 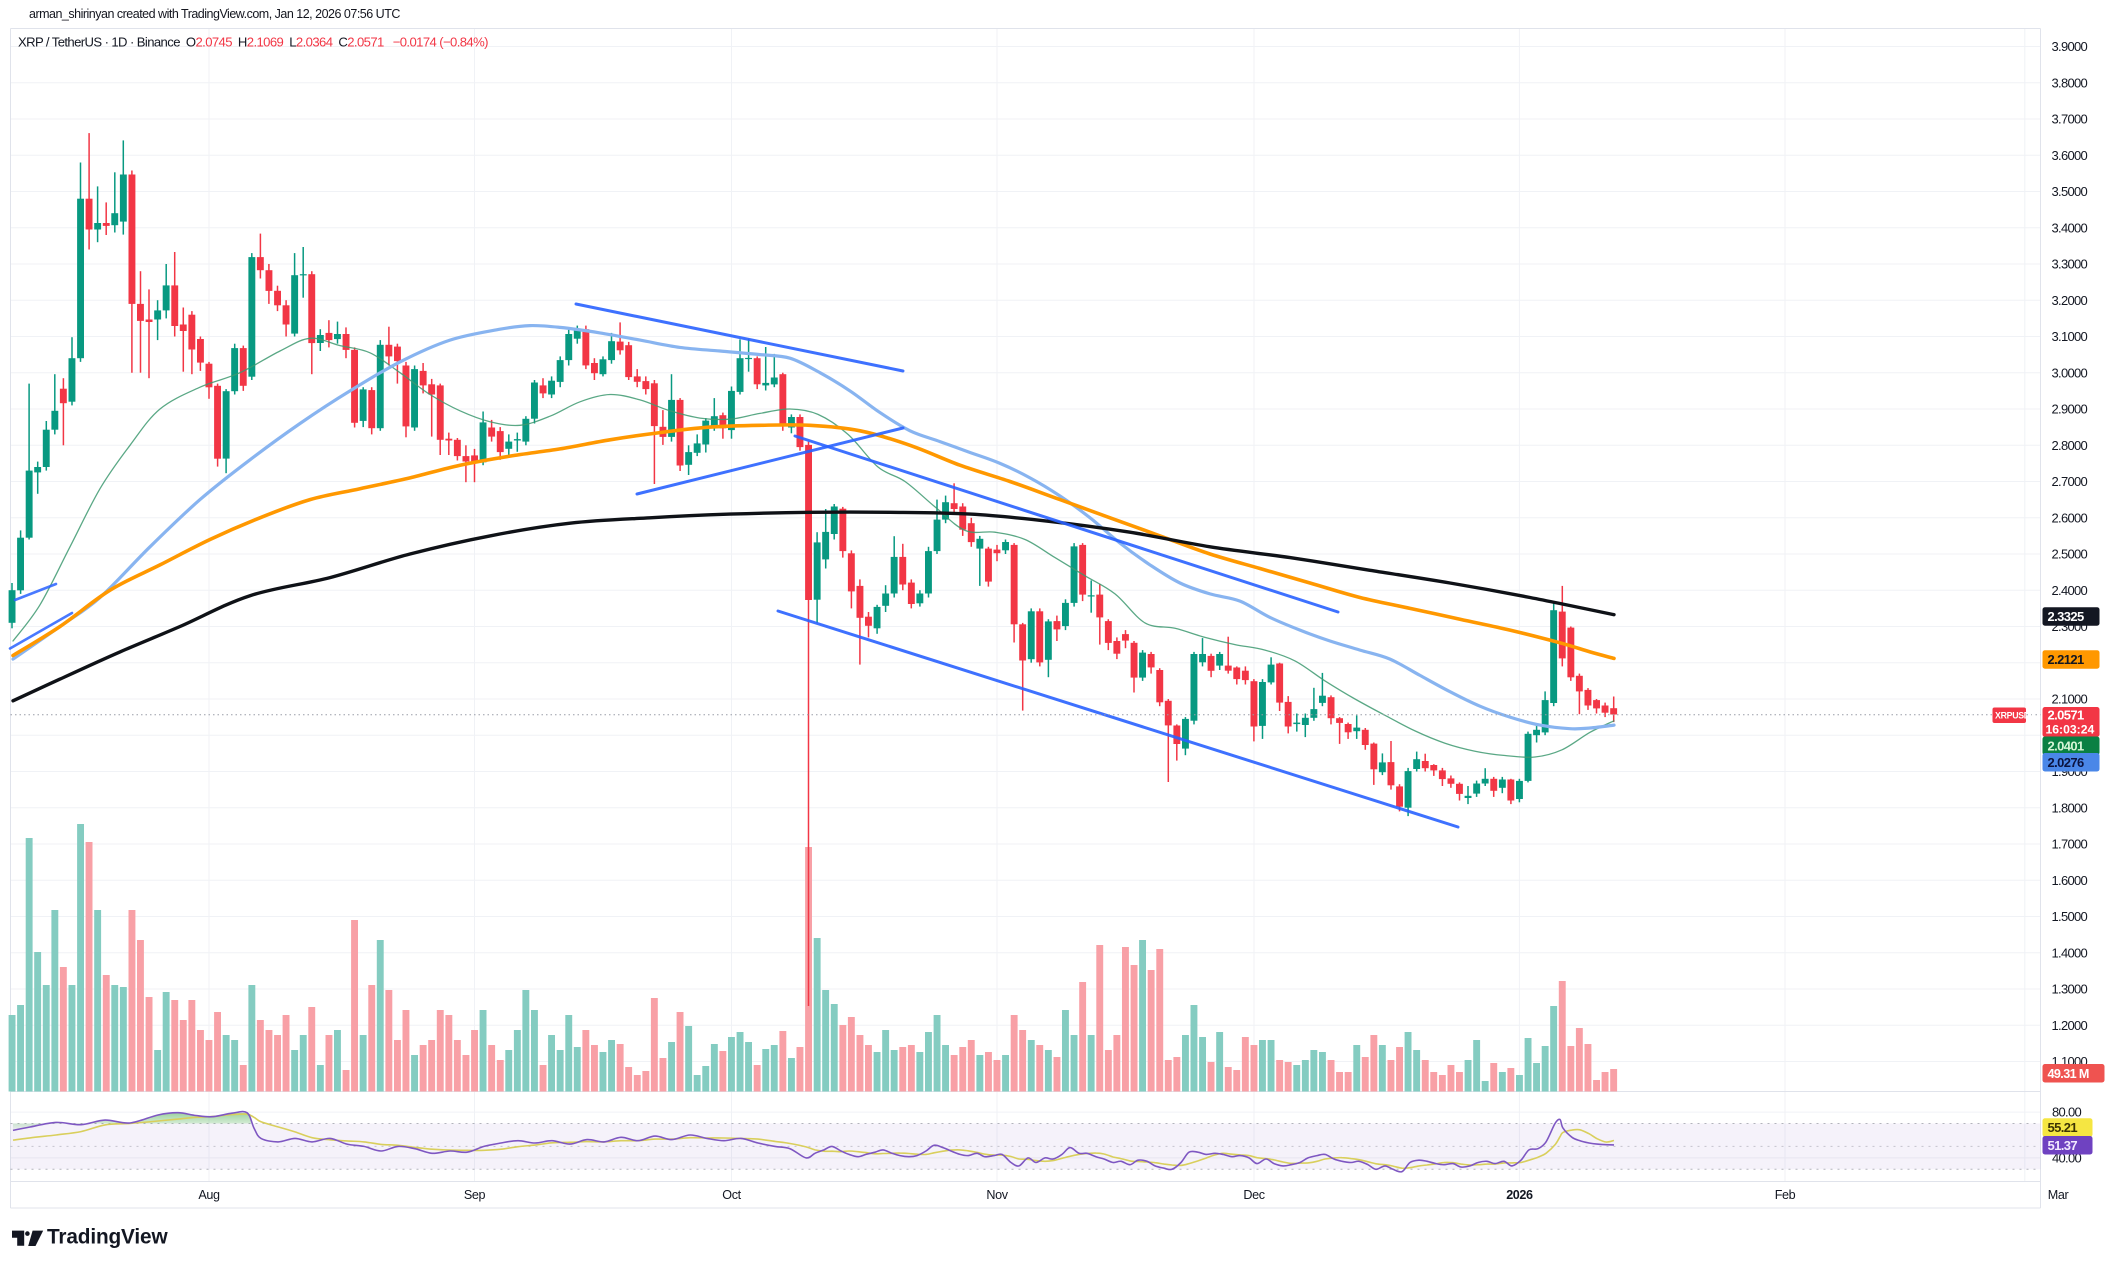 I want to click on svg-text: Dec, so click(x=1253, y=1195).